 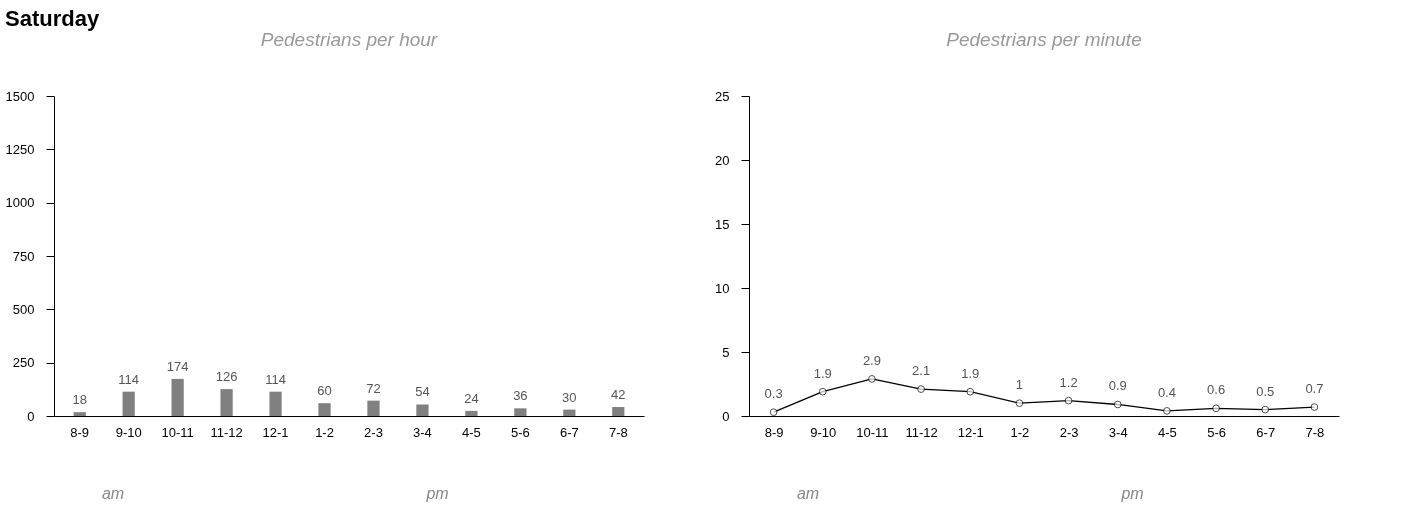 What do you see at coordinates (226, 377) in the screenshot?
I see `data-label: 126` at bounding box center [226, 377].